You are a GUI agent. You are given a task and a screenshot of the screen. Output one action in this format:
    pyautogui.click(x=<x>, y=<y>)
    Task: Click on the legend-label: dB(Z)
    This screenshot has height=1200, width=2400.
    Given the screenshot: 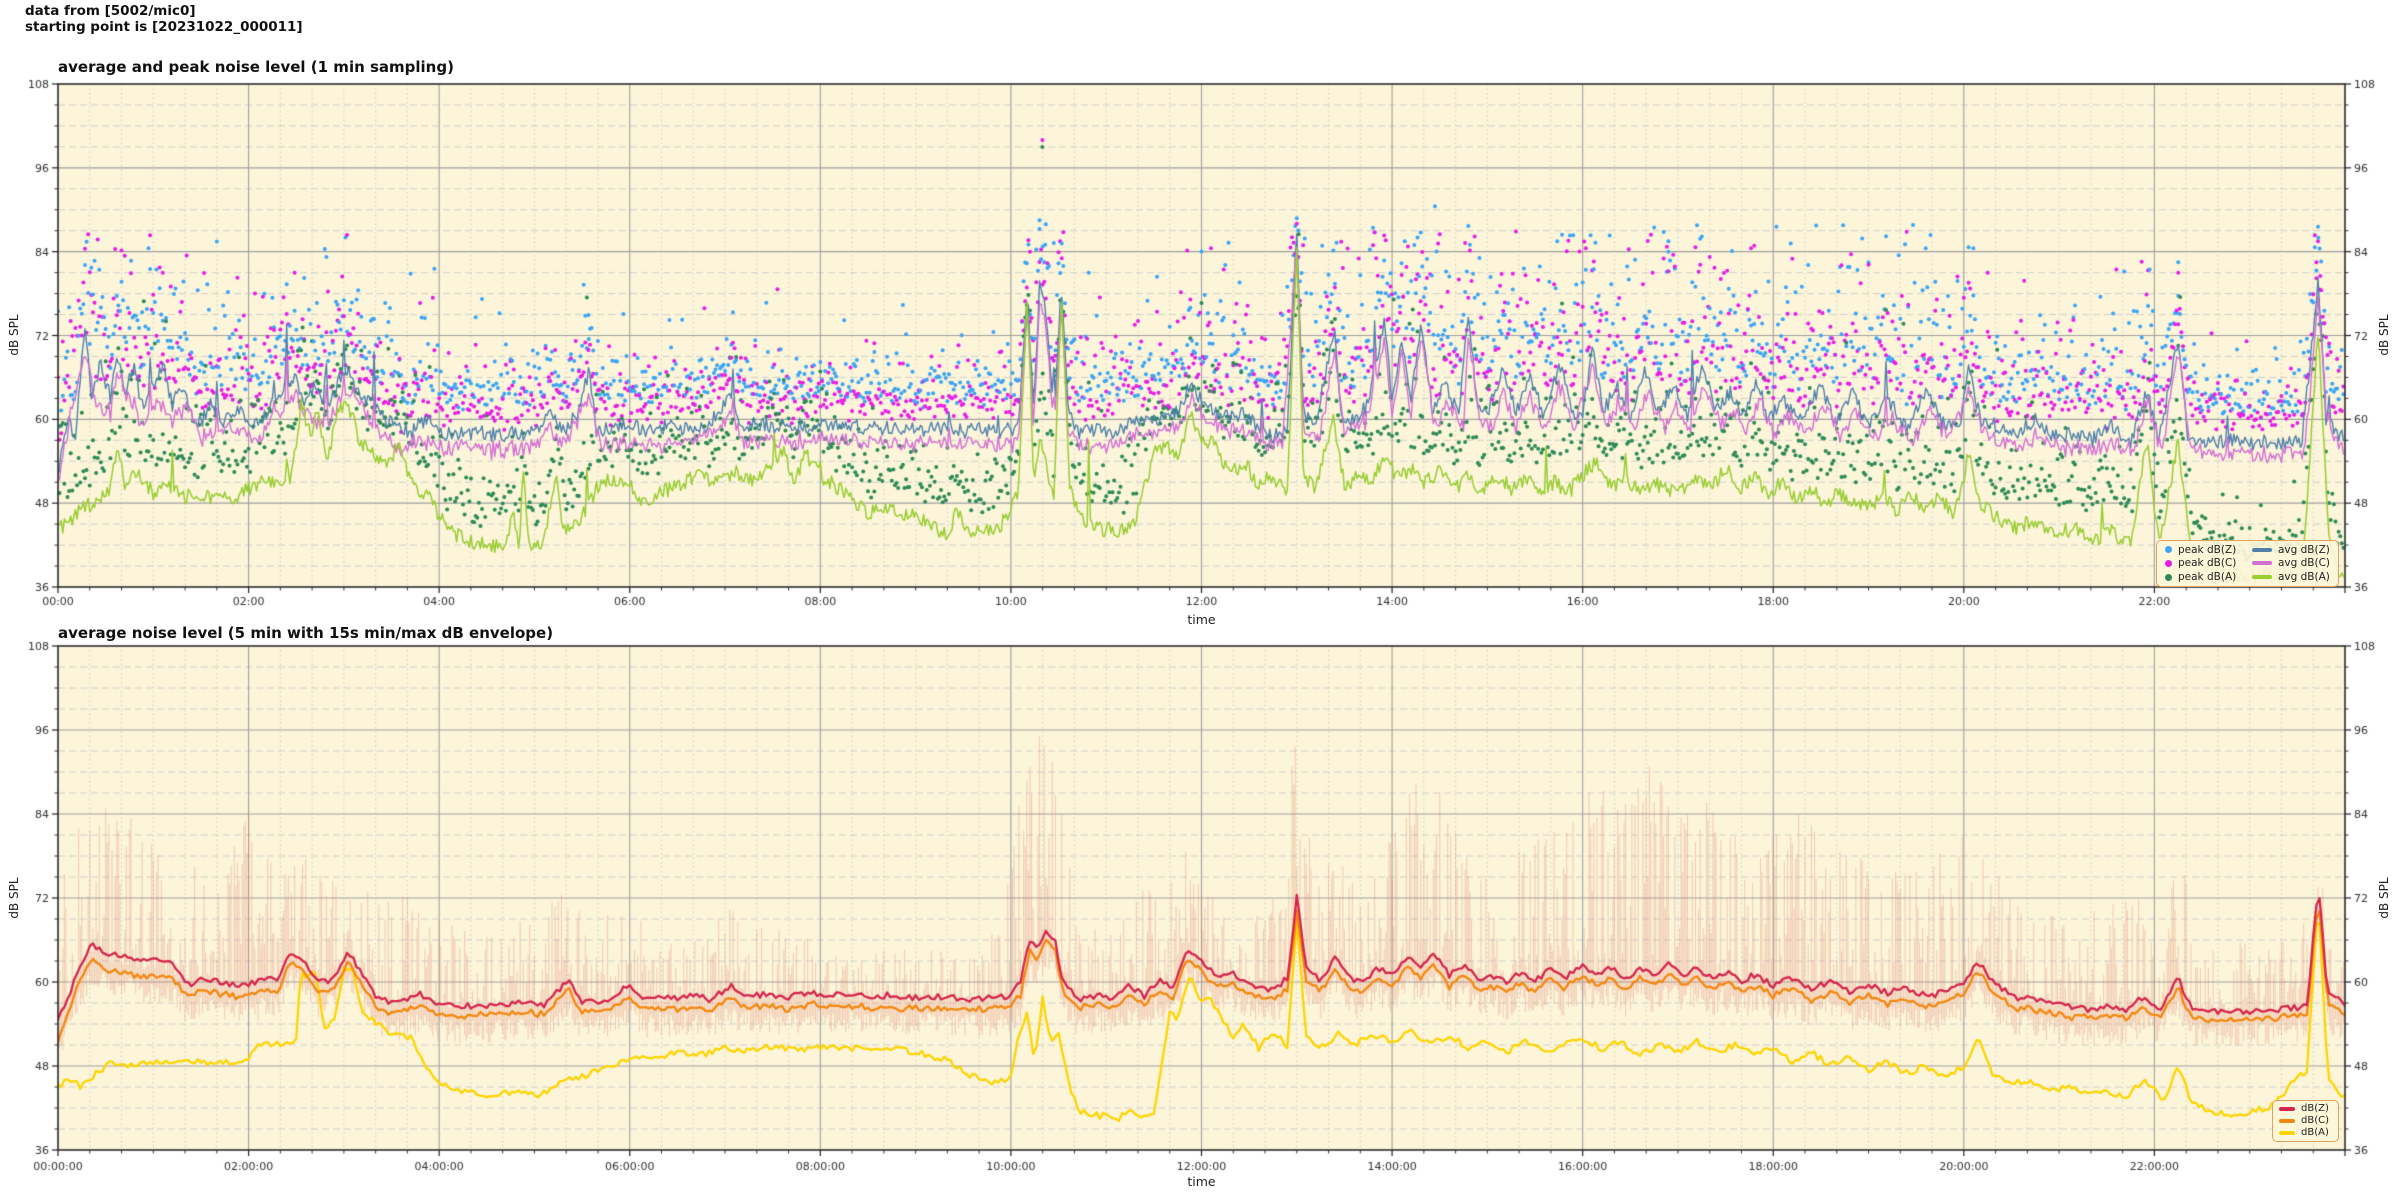 What is the action you would take?
    pyautogui.click(x=2315, y=1108)
    